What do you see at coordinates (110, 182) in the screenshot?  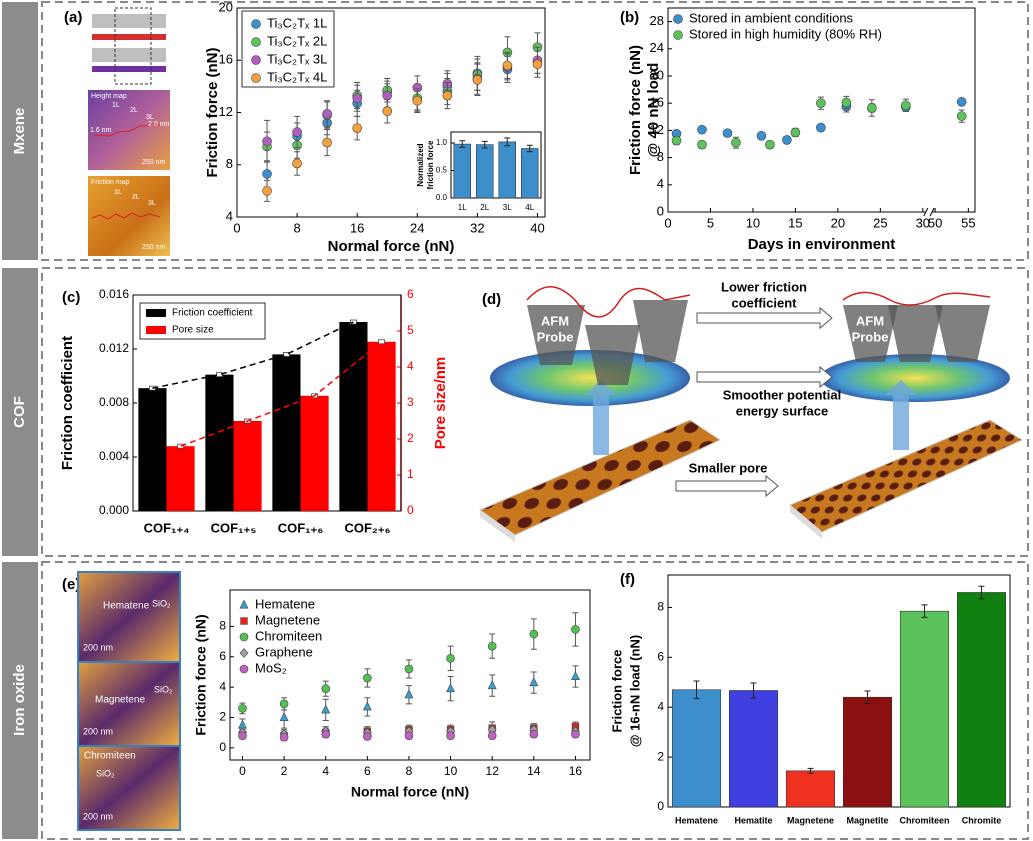 I see `image-title: Friction map` at bounding box center [110, 182].